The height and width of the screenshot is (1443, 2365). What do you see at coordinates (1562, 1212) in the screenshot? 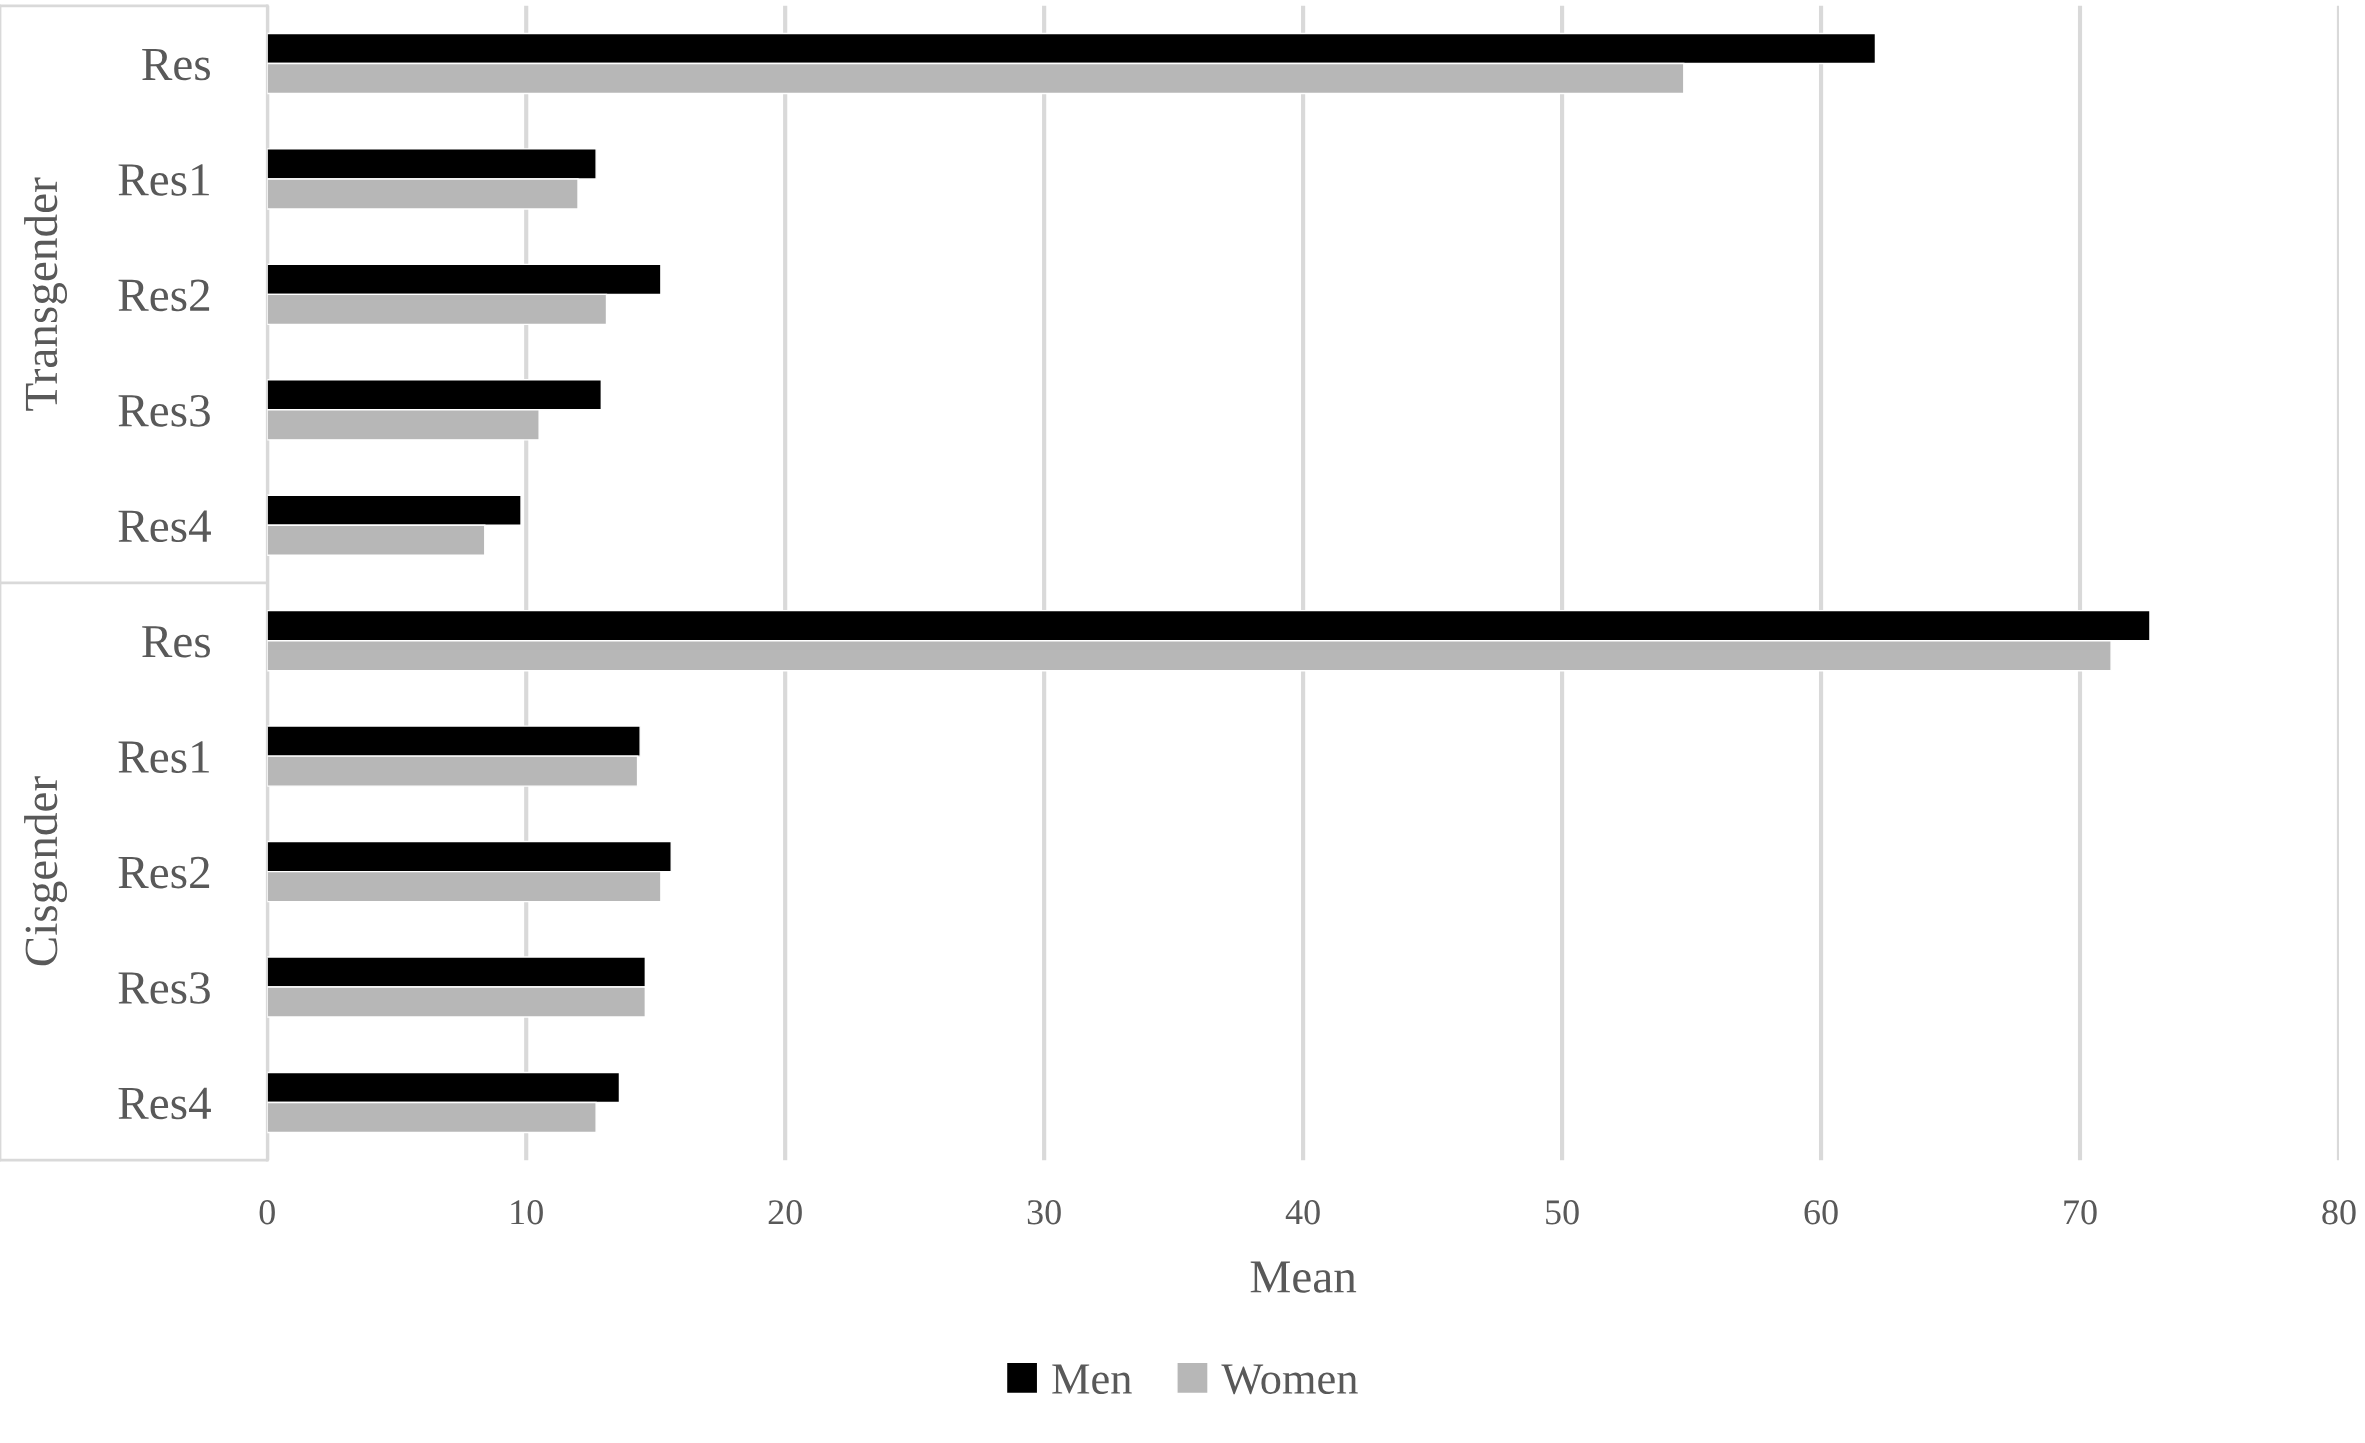
I see `x-tick-label: 50` at bounding box center [1562, 1212].